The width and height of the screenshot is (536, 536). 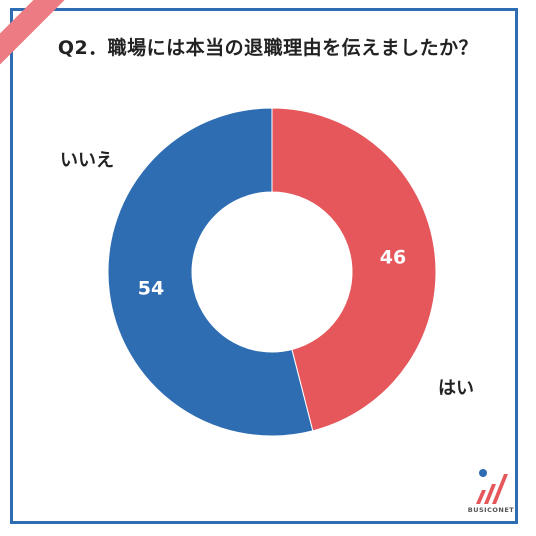 What do you see at coordinates (87, 160) in the screenshot?
I see `category-label-no: いいえ` at bounding box center [87, 160].